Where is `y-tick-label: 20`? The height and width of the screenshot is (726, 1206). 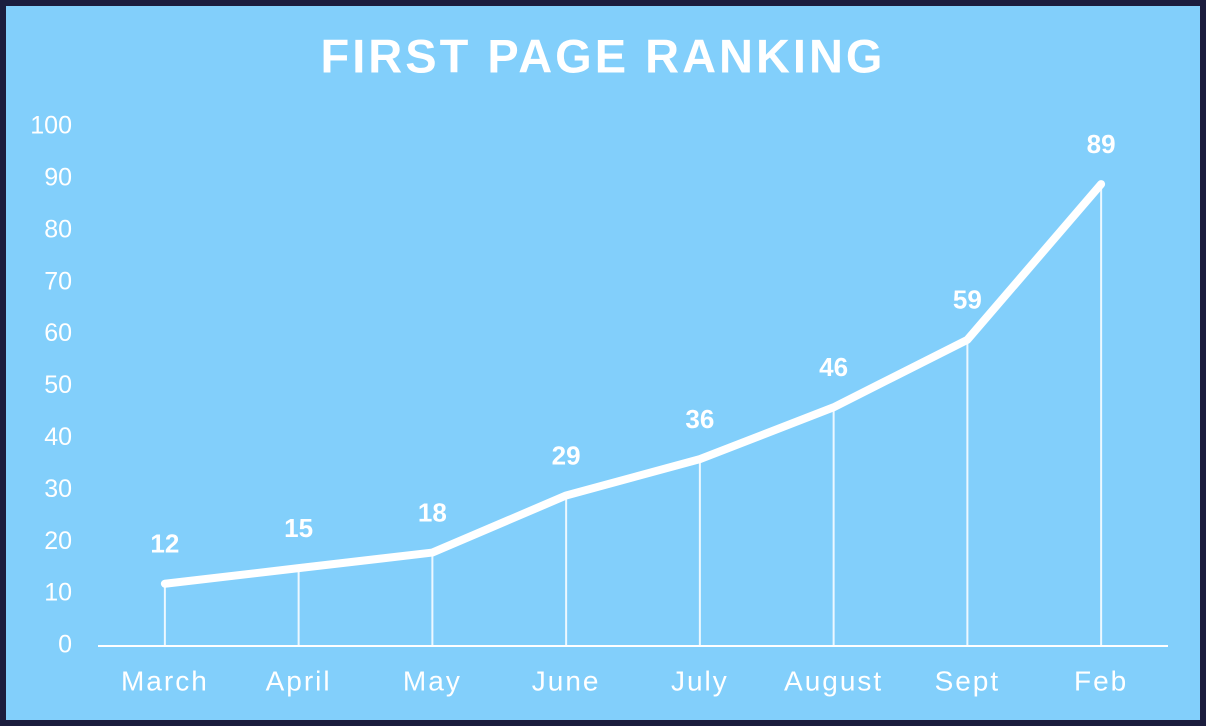 y-tick-label: 20 is located at coordinates (58, 541).